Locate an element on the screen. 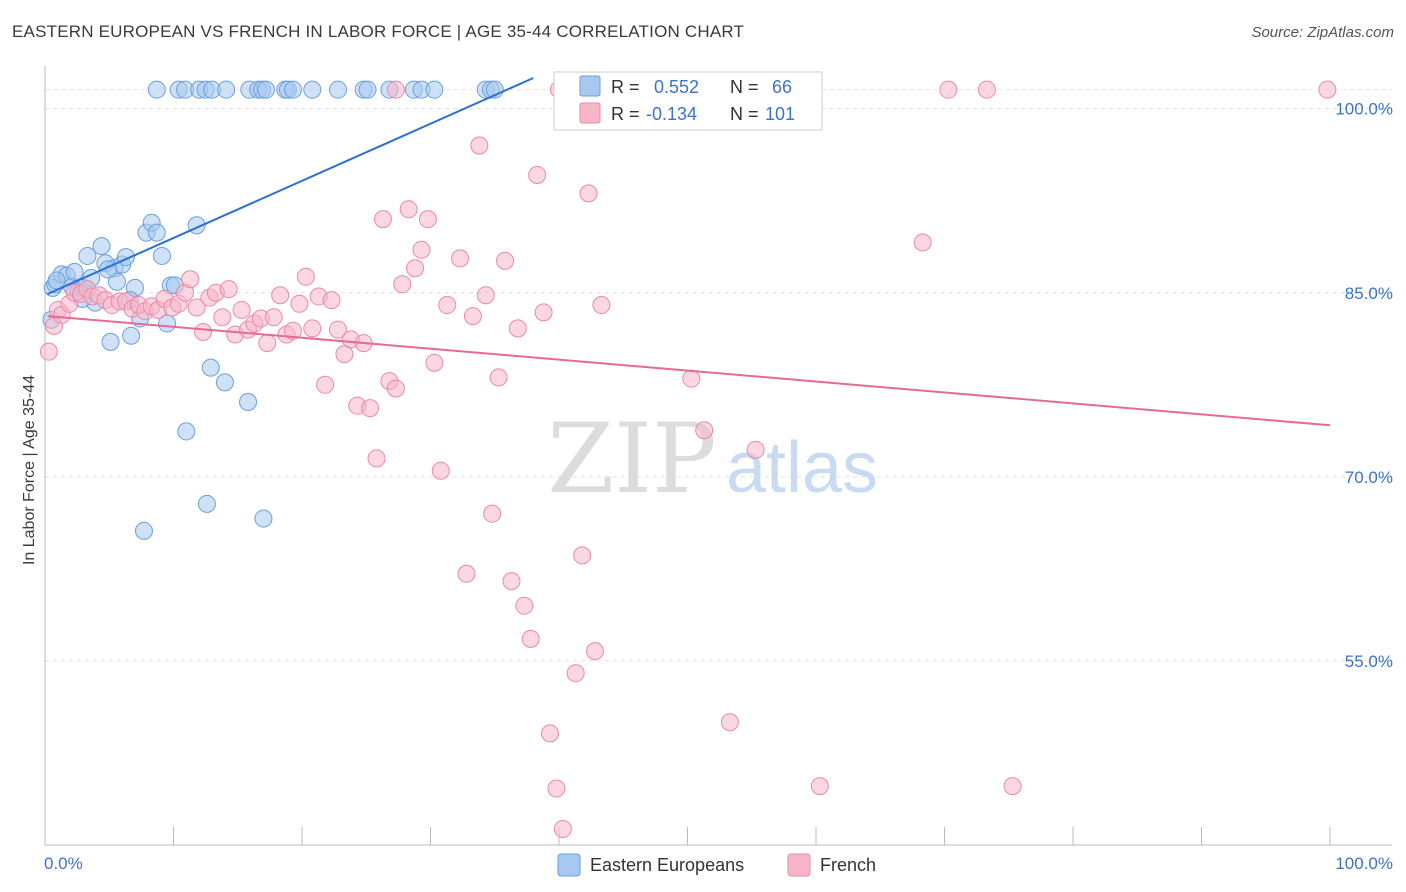 Image resolution: width=1406 pixels, height=892 pixels. legend-label-eastern: Eastern Europeans is located at coordinates (667, 865).